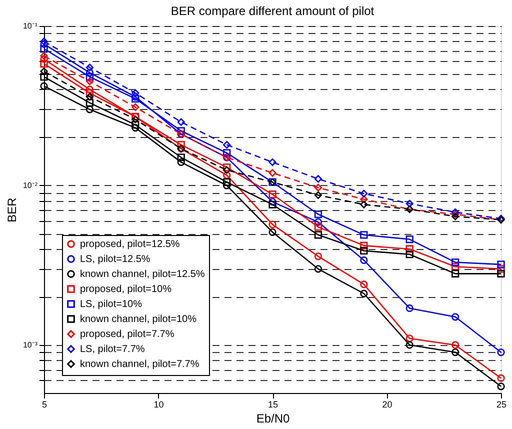  Describe the element at coordinates (127, 334) in the screenshot. I see `legend-label: proposed, pilot=7.7%` at that location.